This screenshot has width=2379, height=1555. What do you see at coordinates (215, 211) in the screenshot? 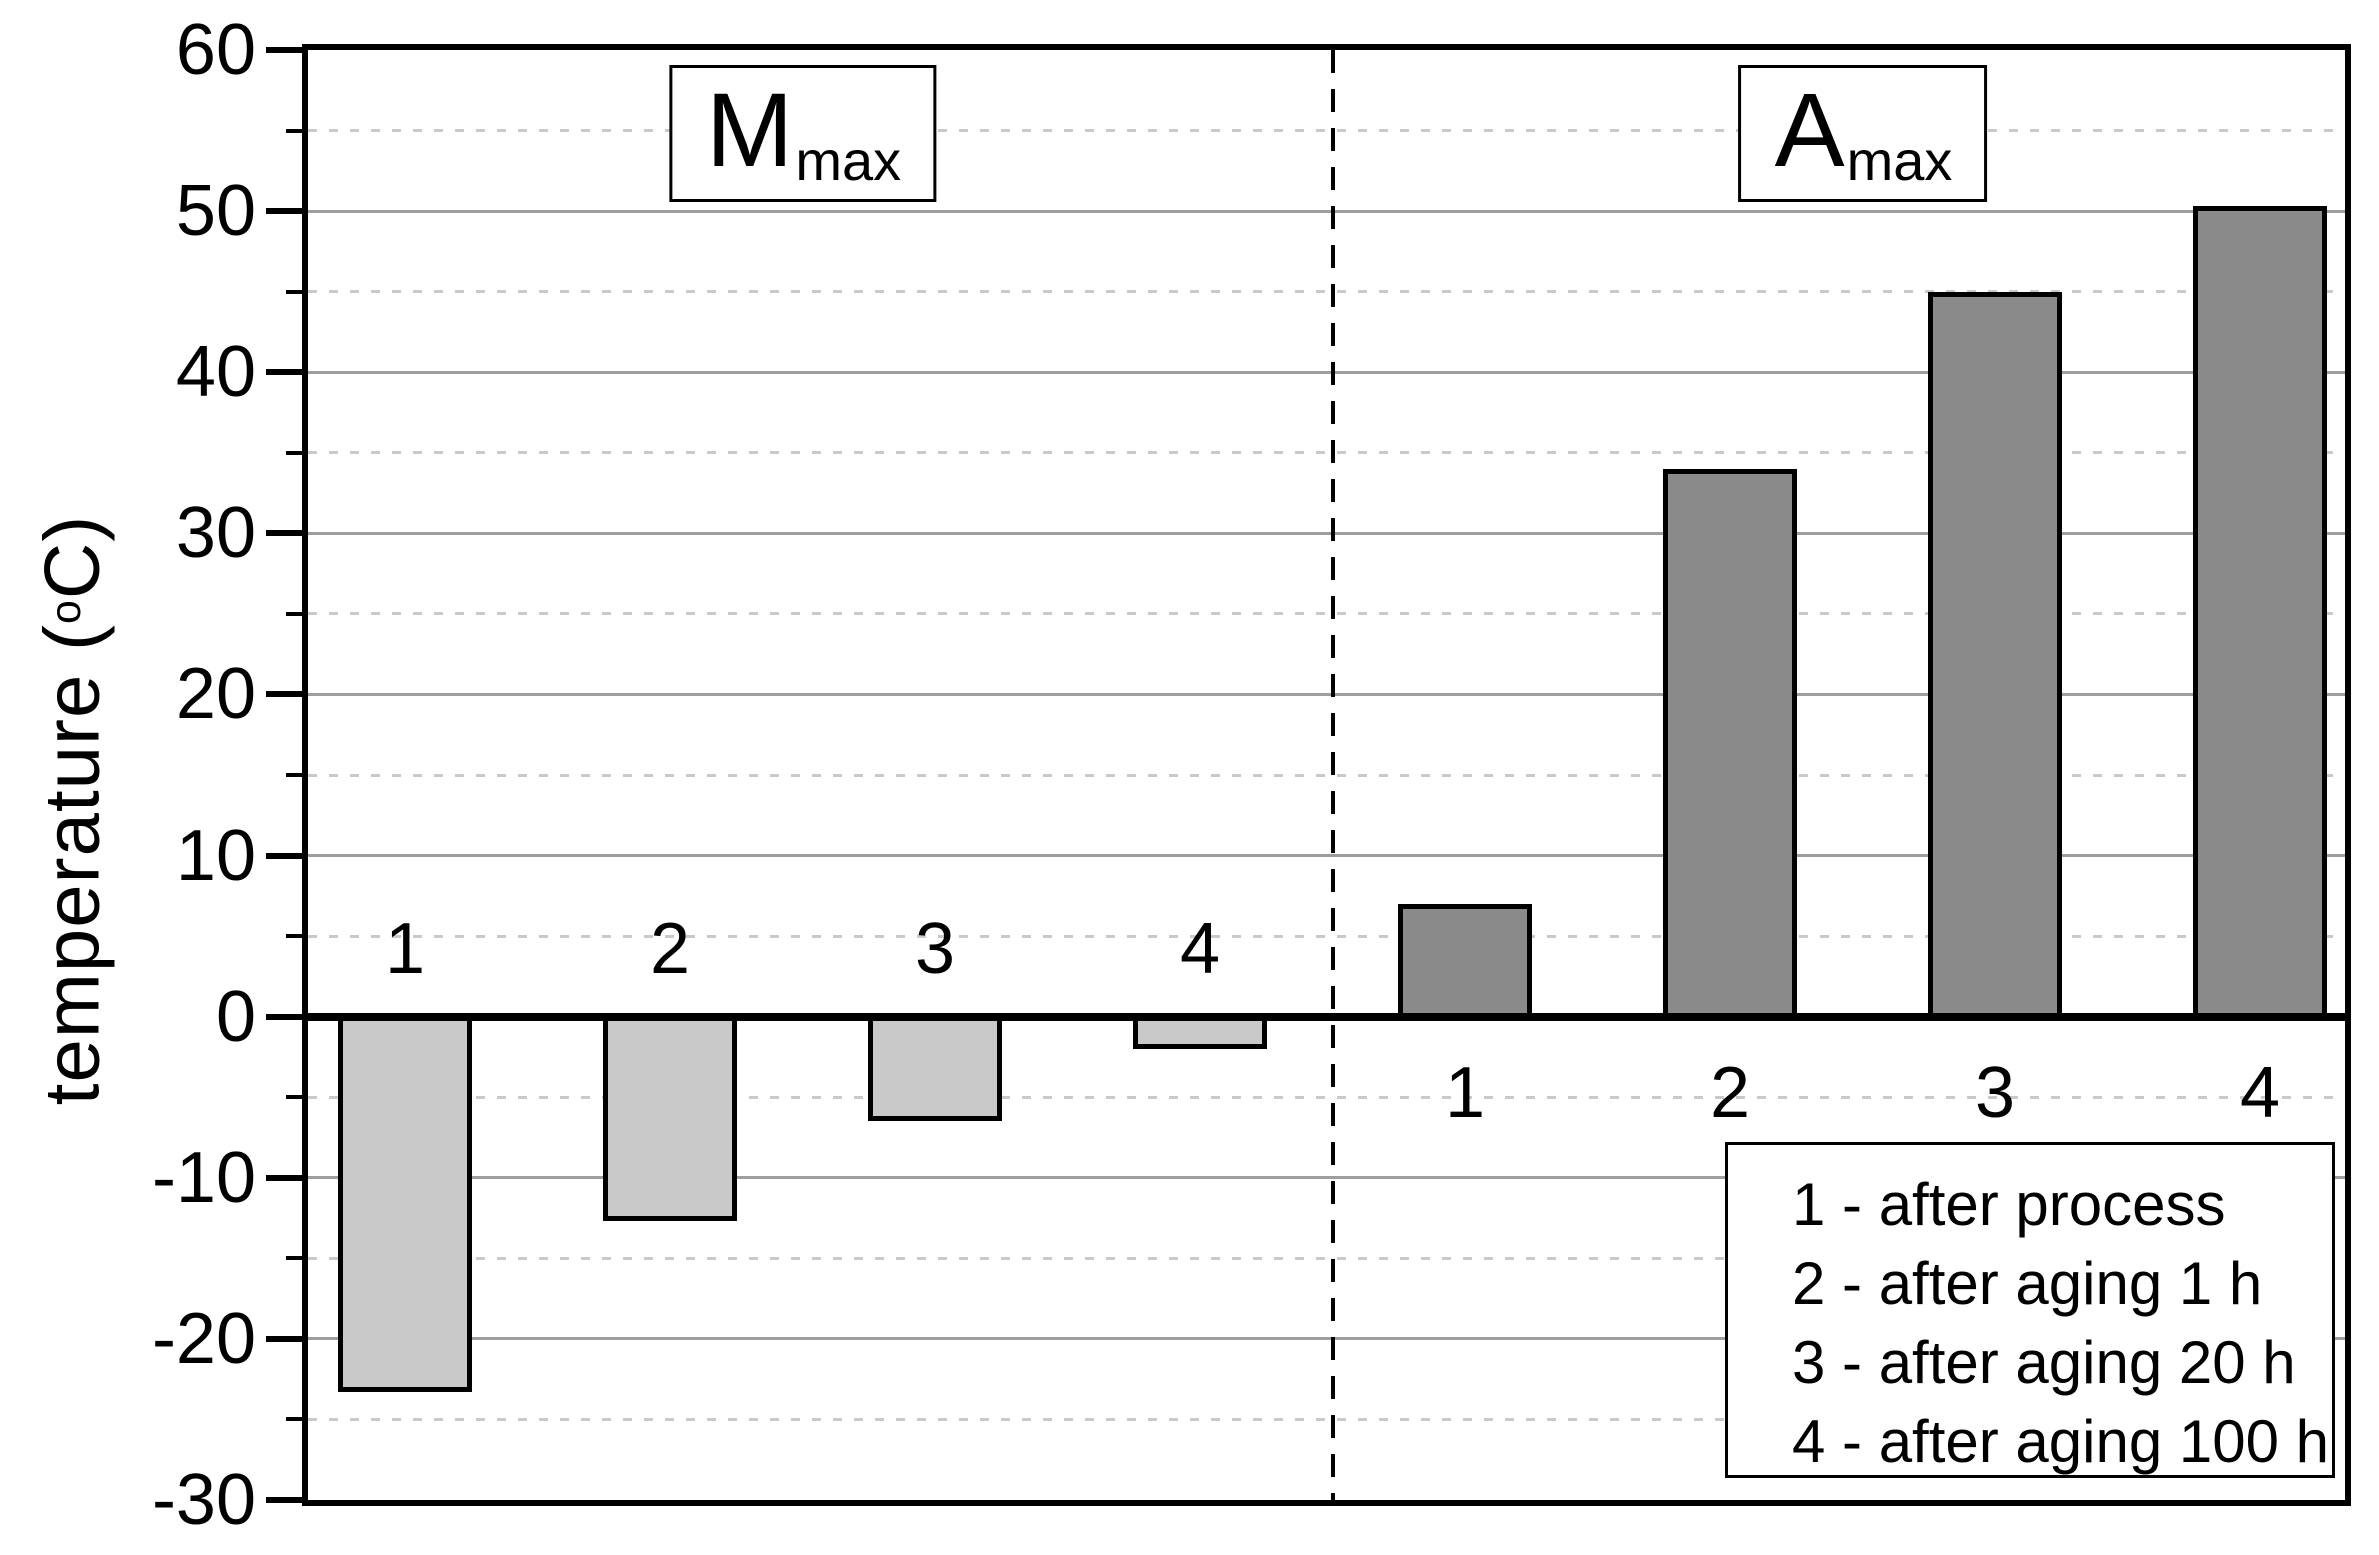
I see `y-tick-label-50: 50` at bounding box center [215, 211].